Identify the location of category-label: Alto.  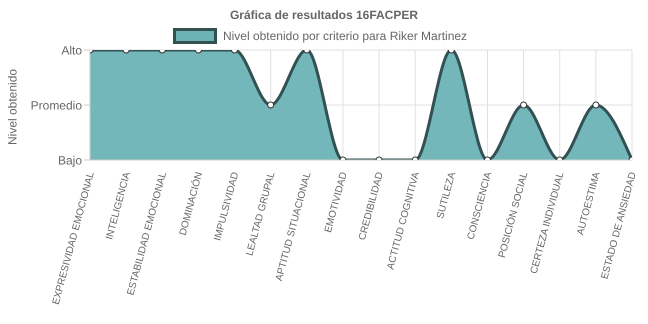
(71, 50).